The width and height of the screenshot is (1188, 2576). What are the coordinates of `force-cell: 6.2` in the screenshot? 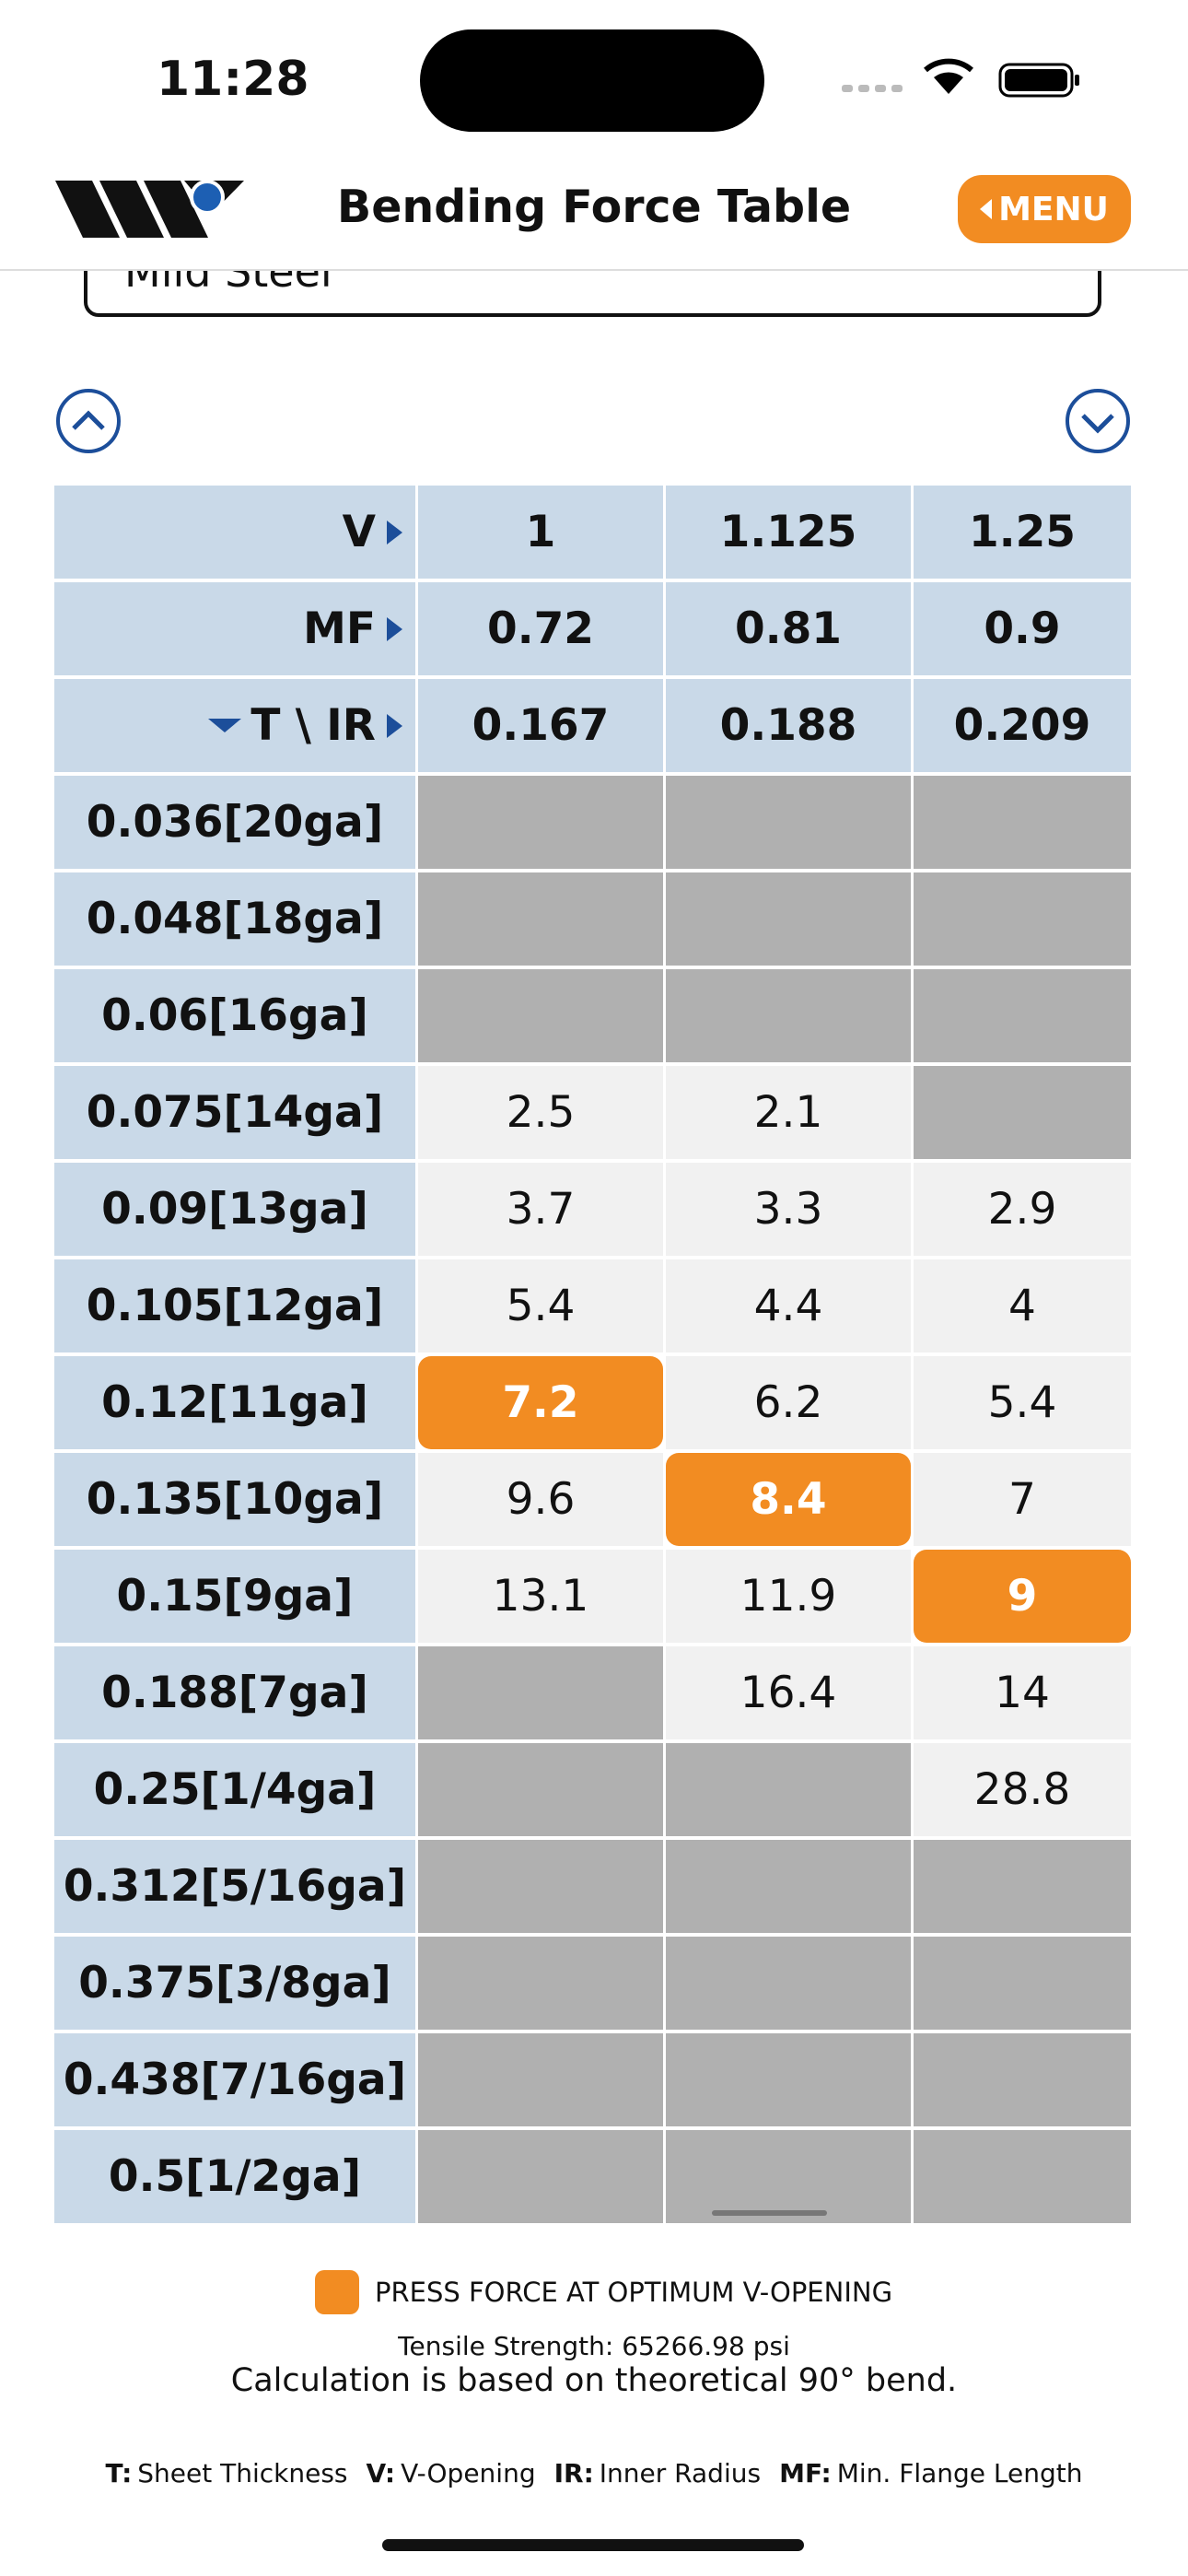 It's located at (788, 1403).